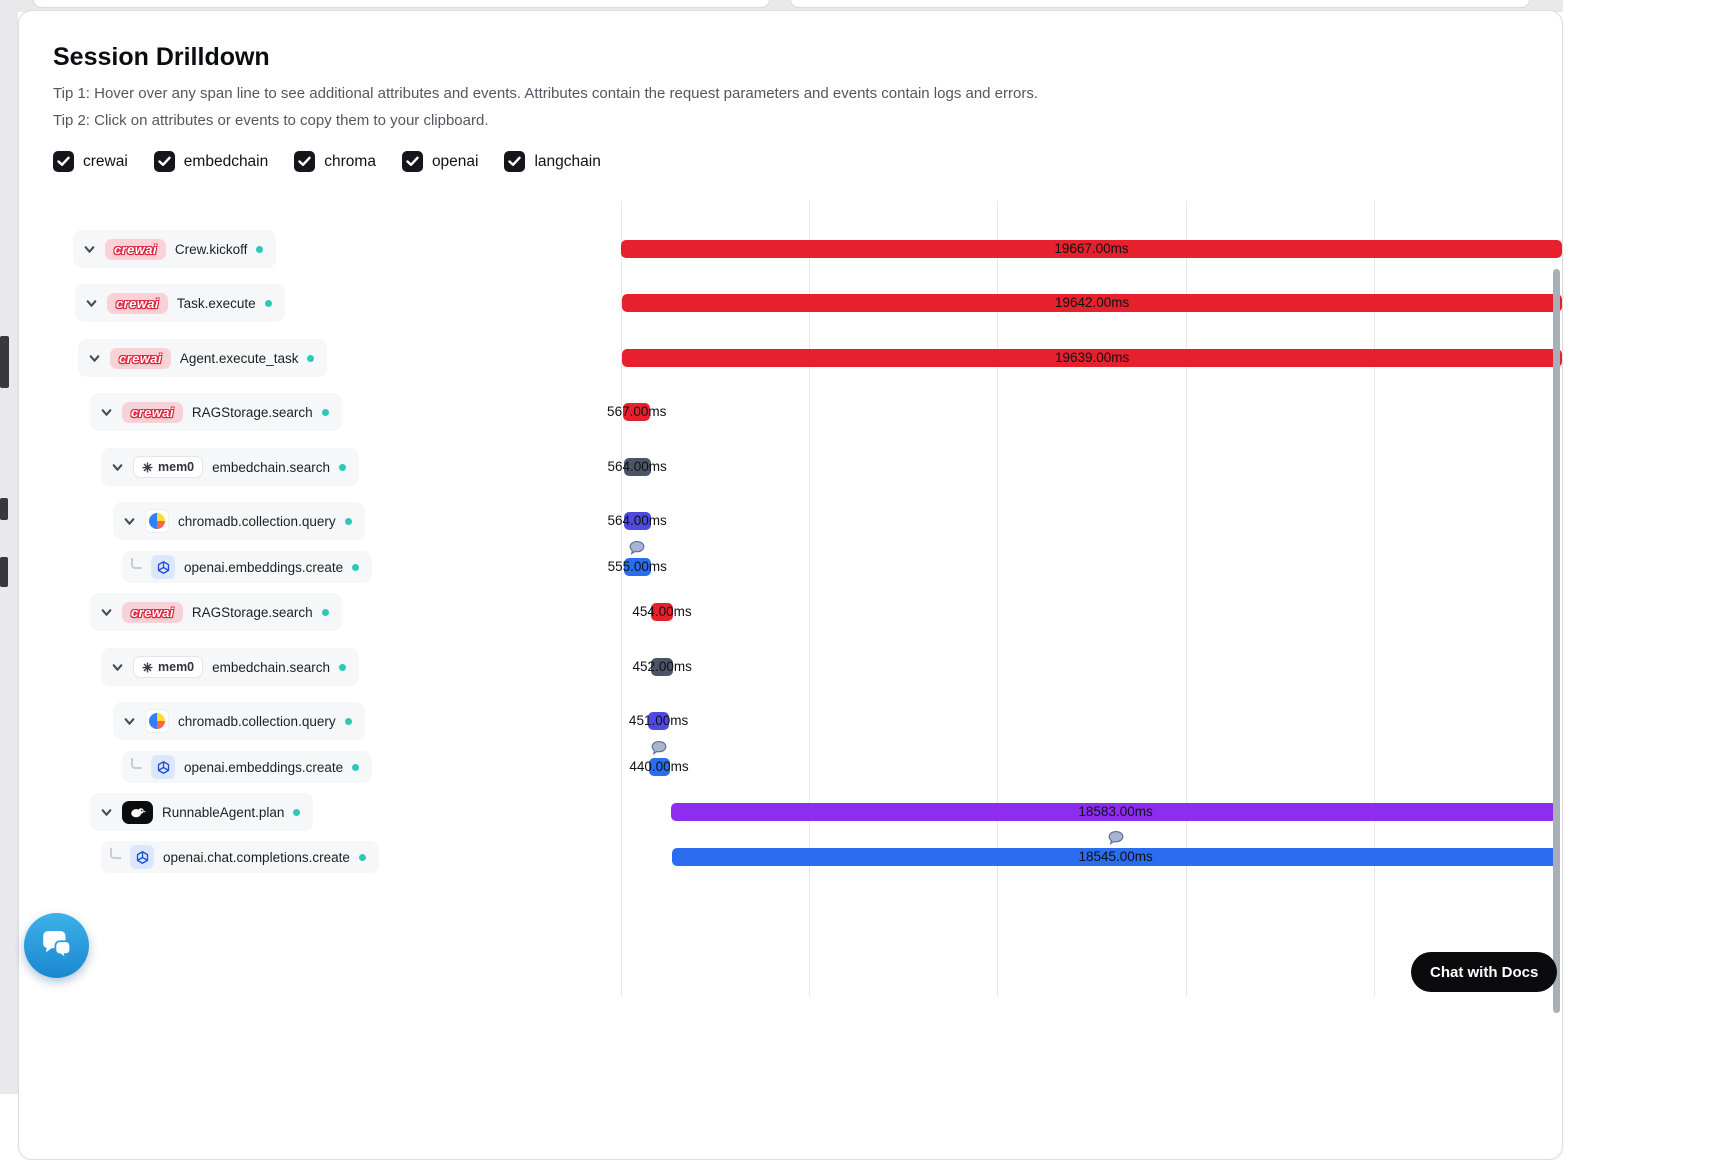 The width and height of the screenshot is (1725, 1160). What do you see at coordinates (515, 161) in the screenshot?
I see `checkbox-langchain` at bounding box center [515, 161].